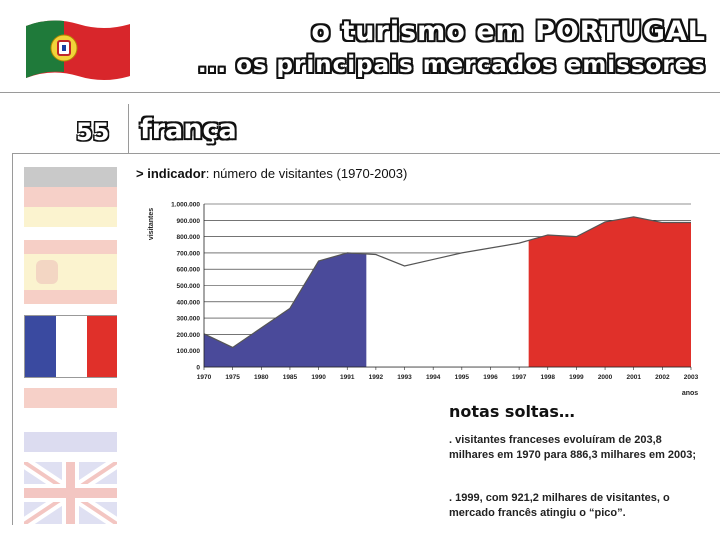 Image resolution: width=720 pixels, height=540 pixels. I want to click on x-tick-label: 1992, so click(376, 377).